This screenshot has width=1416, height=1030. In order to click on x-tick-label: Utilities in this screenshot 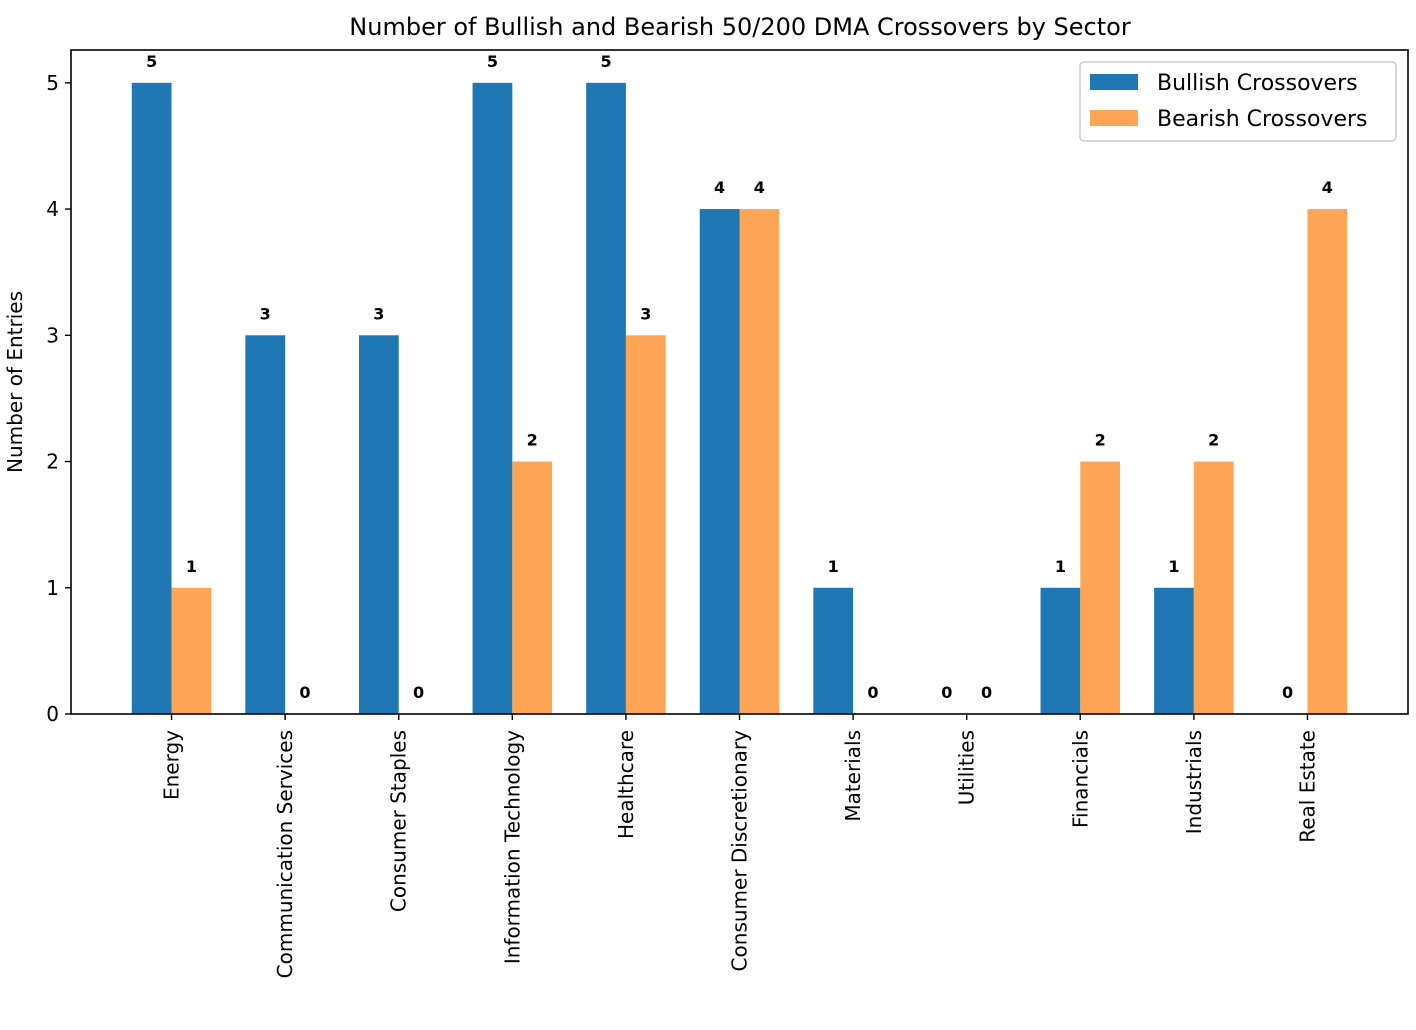, I will do `click(967, 767)`.